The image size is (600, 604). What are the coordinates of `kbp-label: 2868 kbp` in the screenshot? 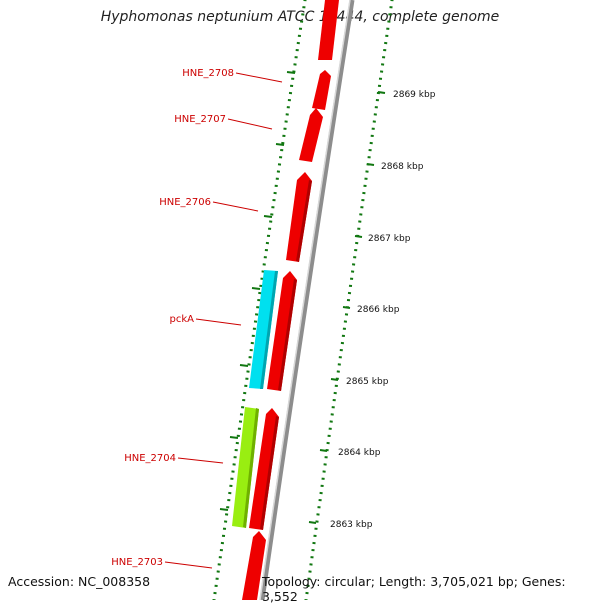 It's located at (402, 167).